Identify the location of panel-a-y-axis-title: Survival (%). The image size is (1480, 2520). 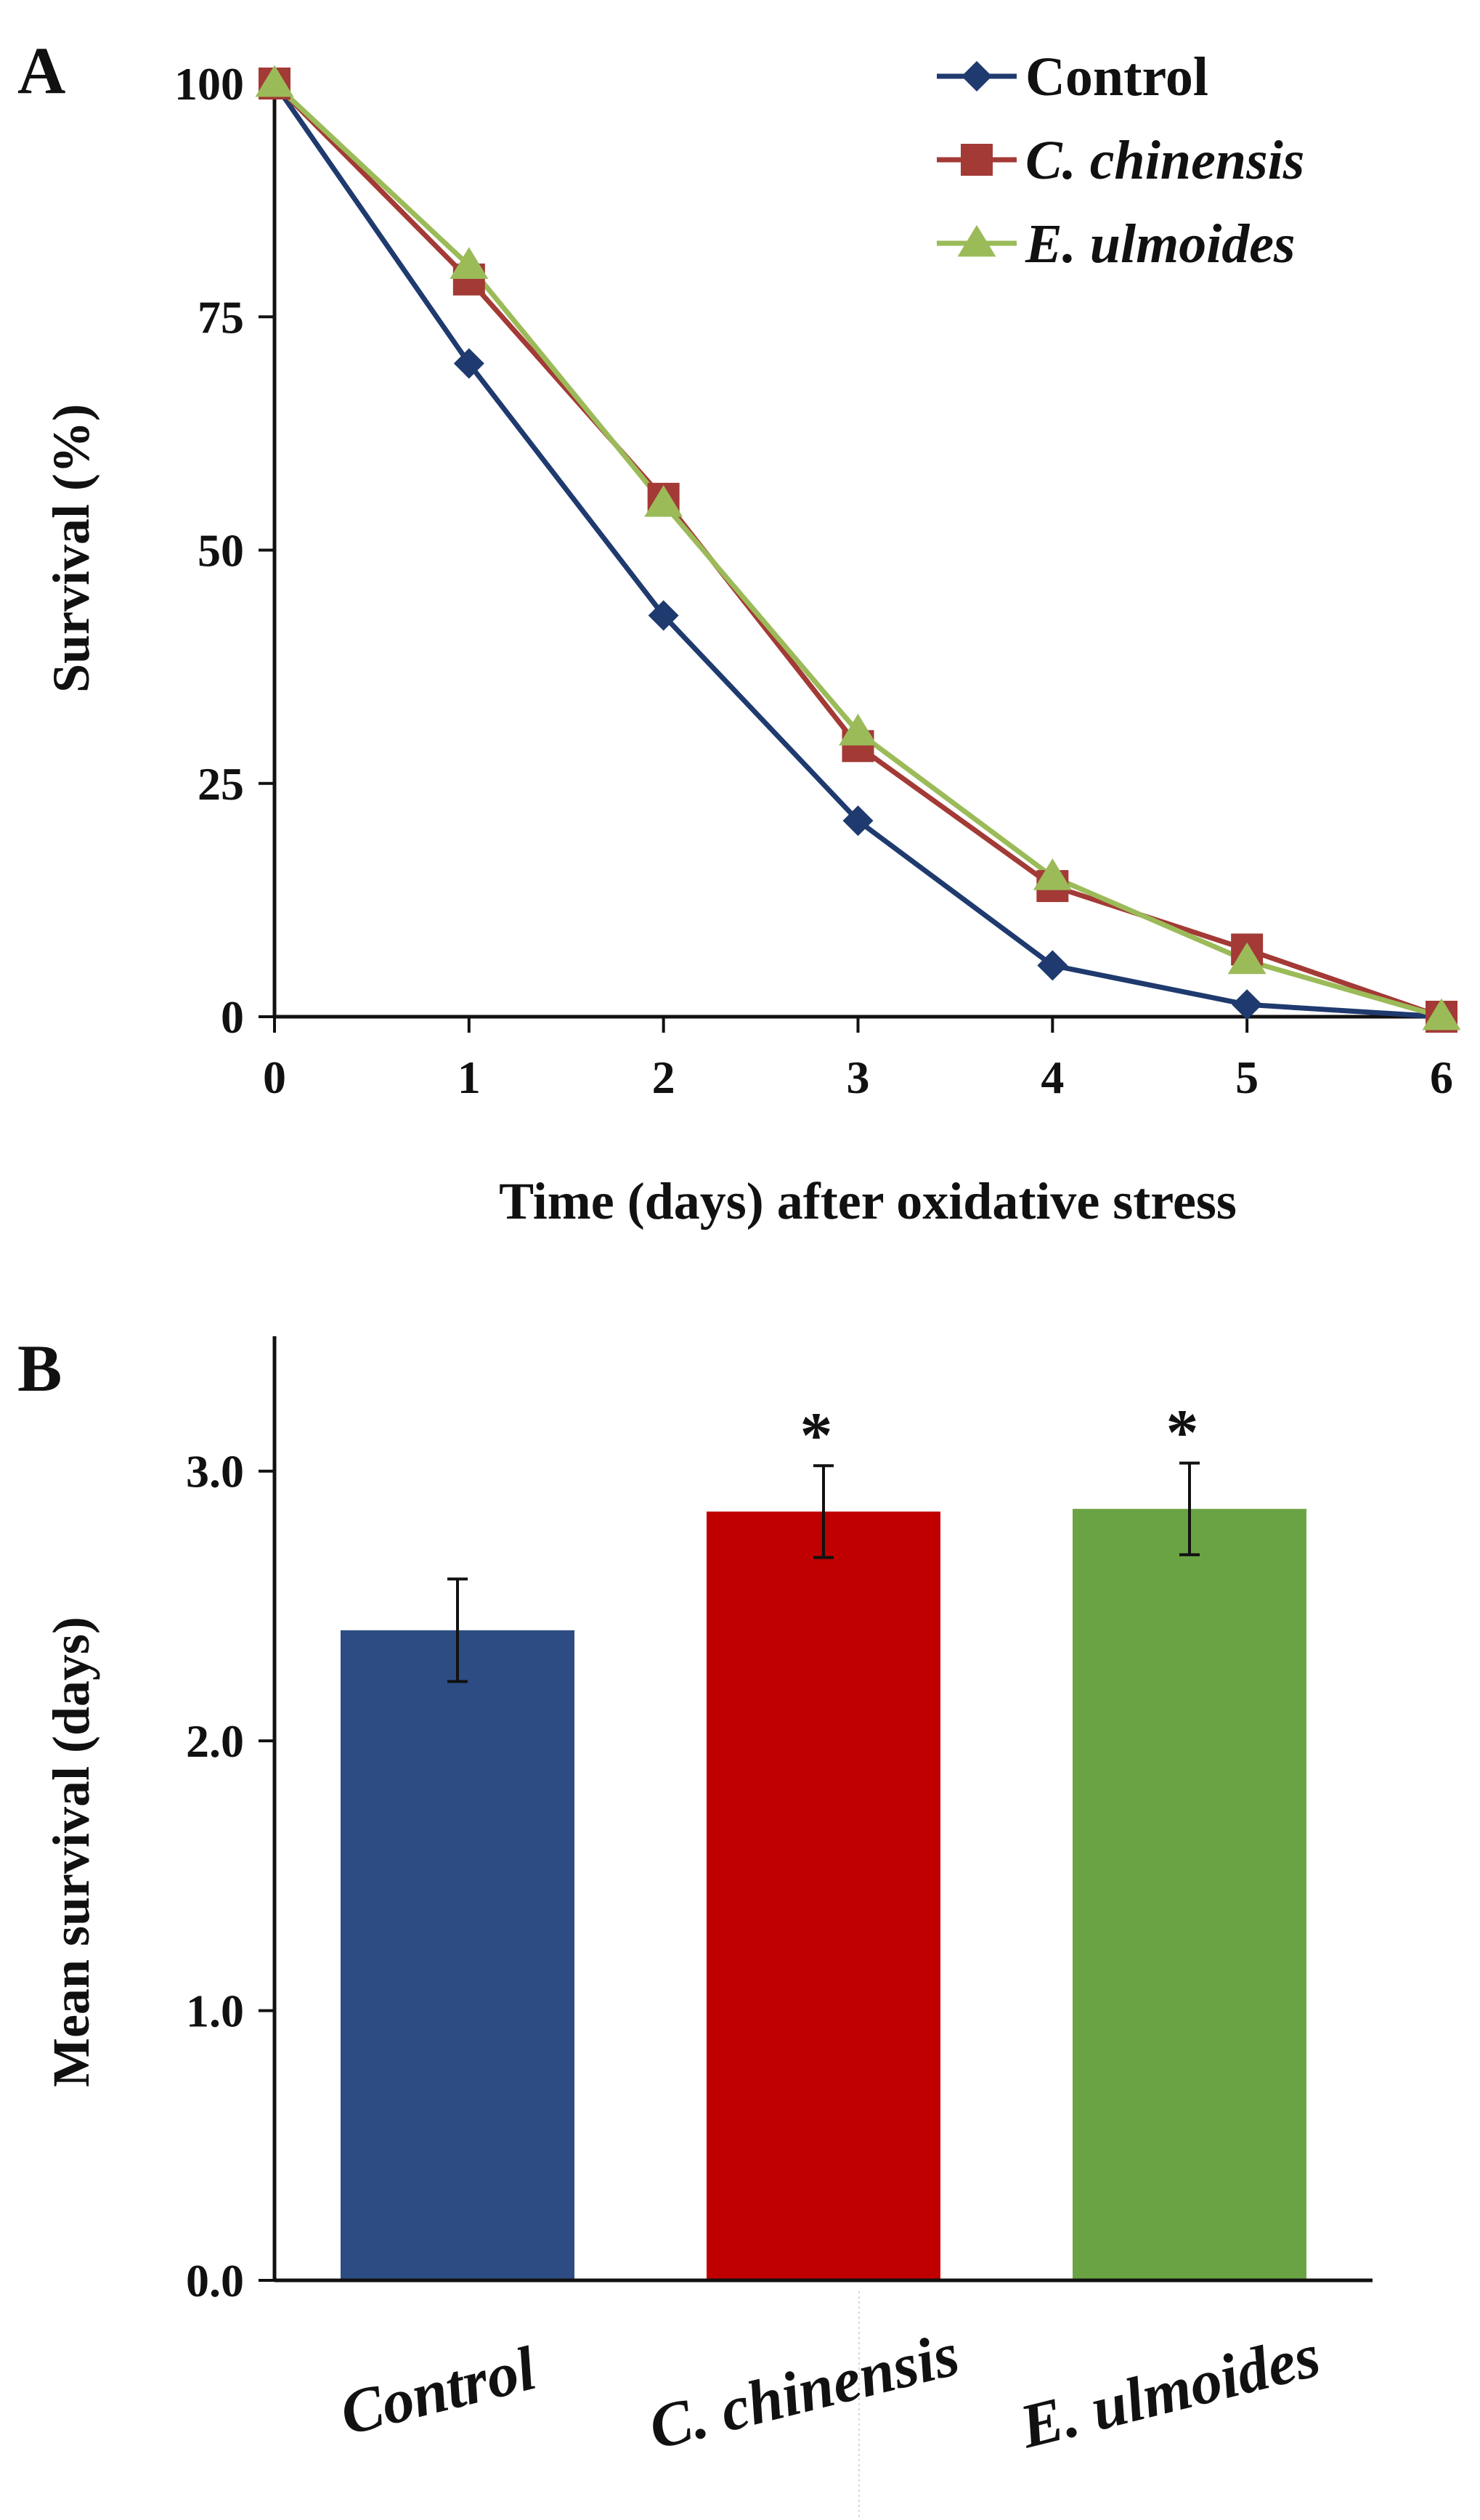
(71, 548).